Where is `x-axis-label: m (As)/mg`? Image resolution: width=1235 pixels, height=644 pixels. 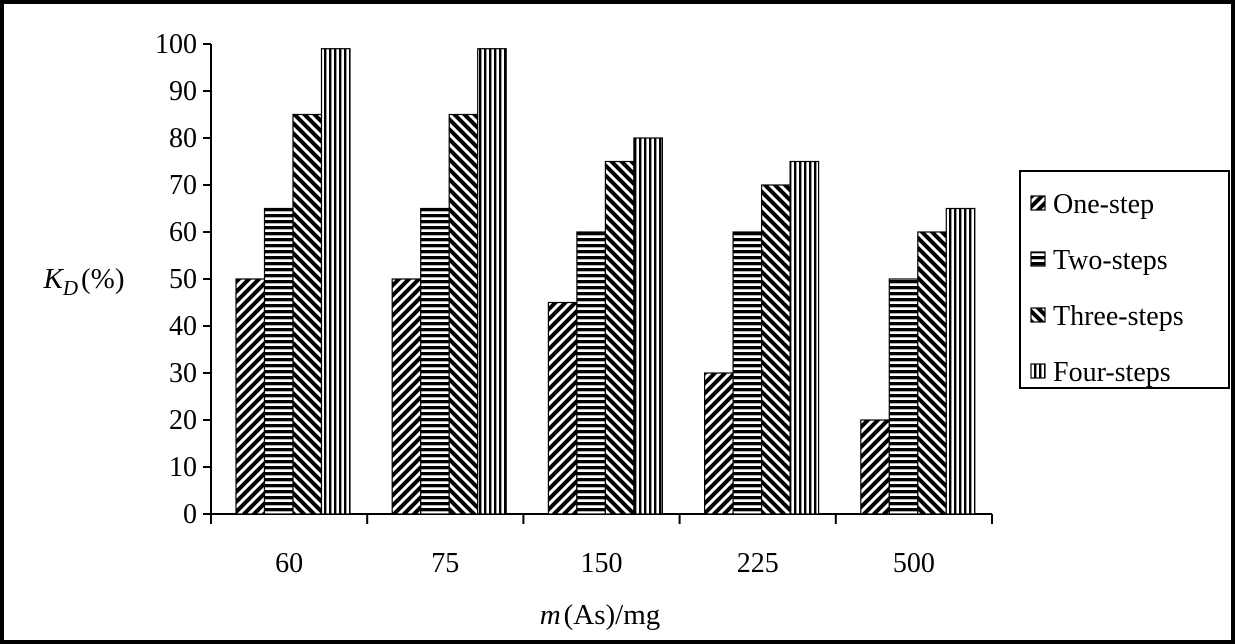
x-axis-label: m (As)/mg is located at coordinates (600, 615).